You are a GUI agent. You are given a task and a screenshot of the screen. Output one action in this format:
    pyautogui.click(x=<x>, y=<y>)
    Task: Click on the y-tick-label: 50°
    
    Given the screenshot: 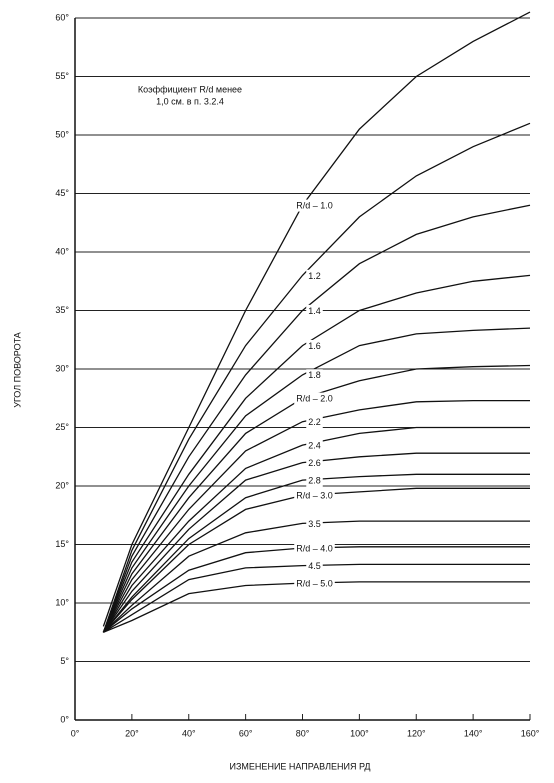 What is the action you would take?
    pyautogui.click(x=62, y=134)
    